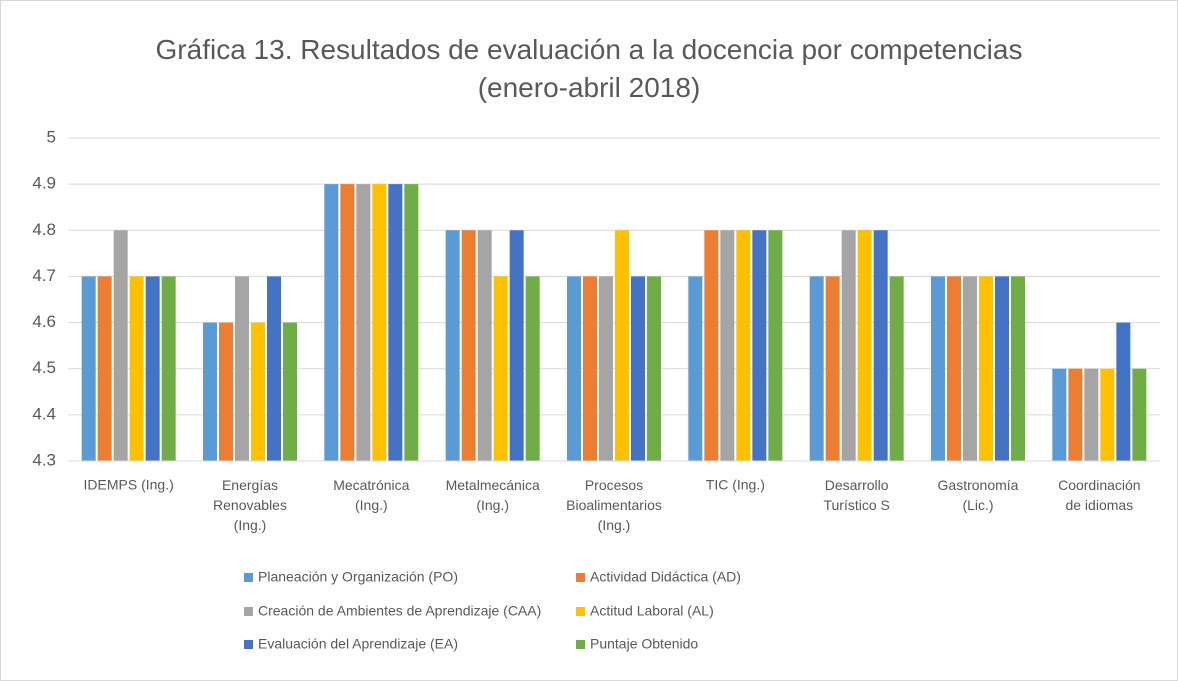 This screenshot has height=681, width=1178. Describe the element at coordinates (665, 577) in the screenshot. I see `legend-label: Actividad Didáctica (AD)` at that location.